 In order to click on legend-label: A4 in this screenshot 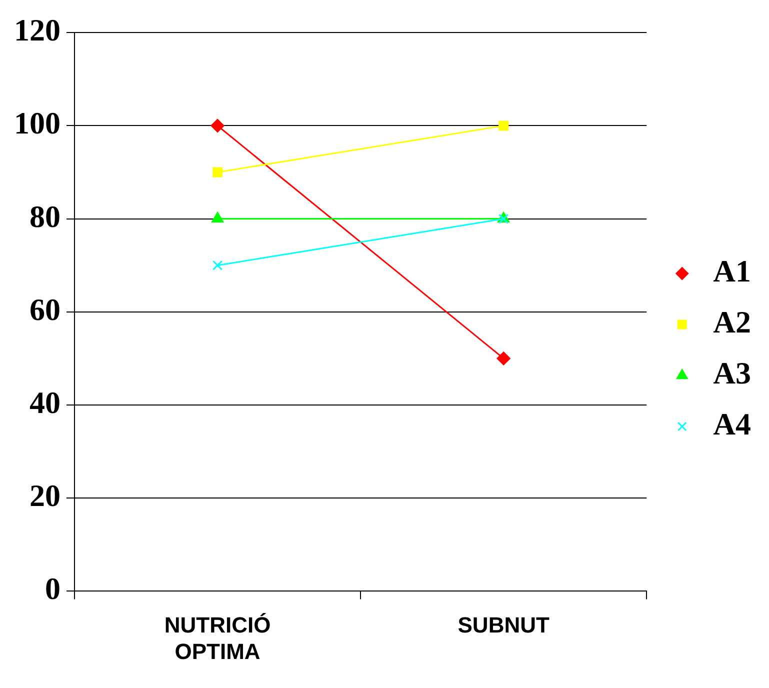, I will do `click(732, 424)`.